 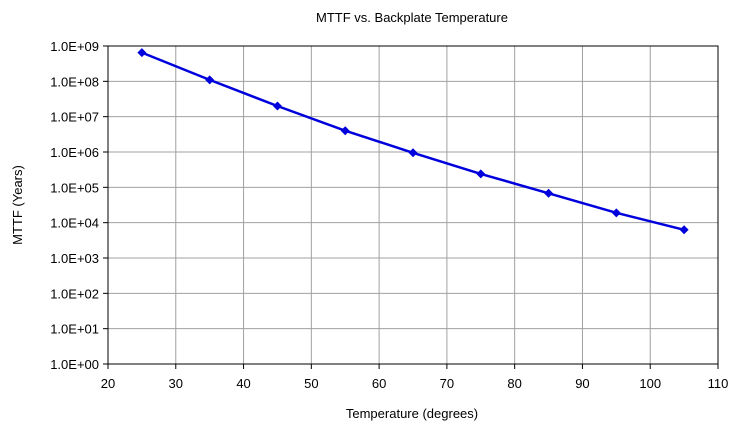 What do you see at coordinates (108, 383) in the screenshot?
I see `x-tick-label-0: 20` at bounding box center [108, 383].